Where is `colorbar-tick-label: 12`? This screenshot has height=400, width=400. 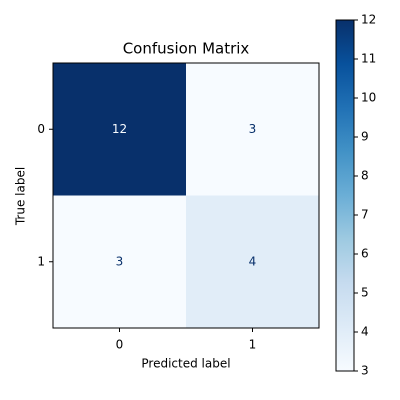
colorbar-tick-label: 12 is located at coordinates (368, 20).